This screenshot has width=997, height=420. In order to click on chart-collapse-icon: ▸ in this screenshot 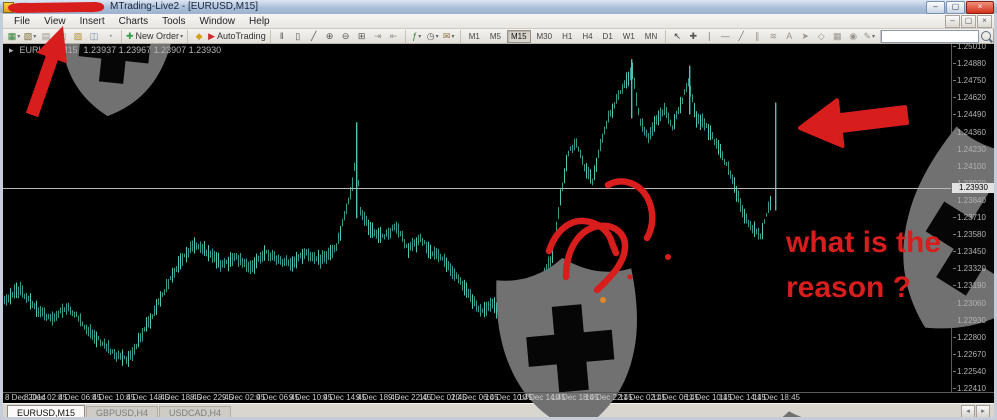, I will do `click(11, 50)`.